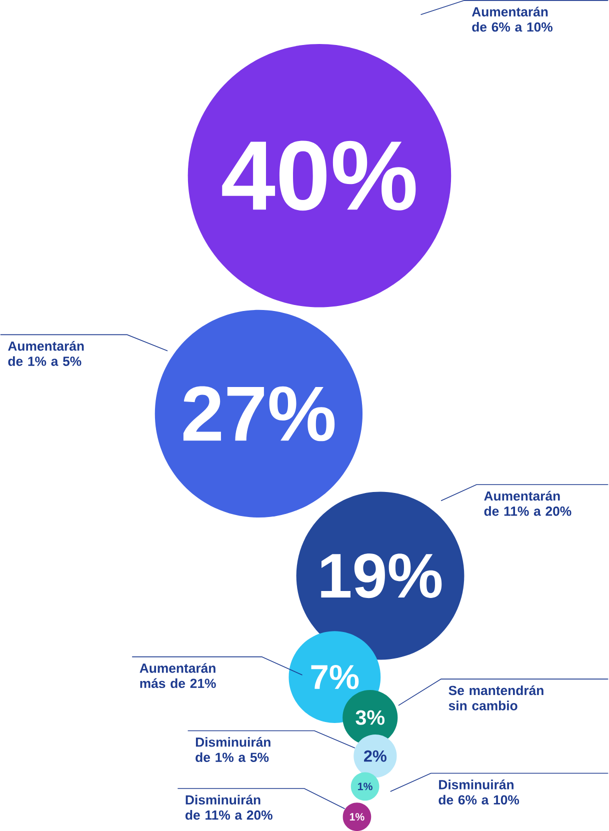 The height and width of the screenshot is (831, 609). What do you see at coordinates (512, 19) in the screenshot?
I see `category-label: Aumentarán de 6% a 10%` at bounding box center [512, 19].